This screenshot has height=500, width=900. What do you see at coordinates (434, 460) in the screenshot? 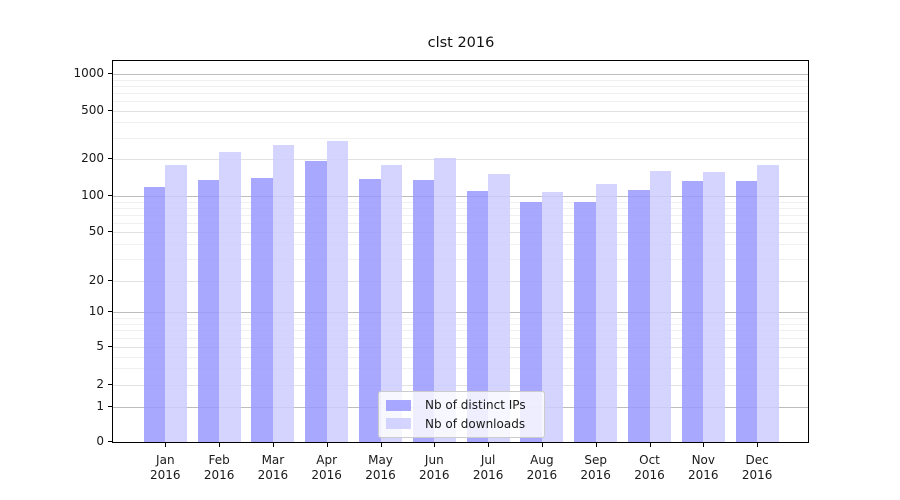
I see `month-label: Jun` at bounding box center [434, 460].